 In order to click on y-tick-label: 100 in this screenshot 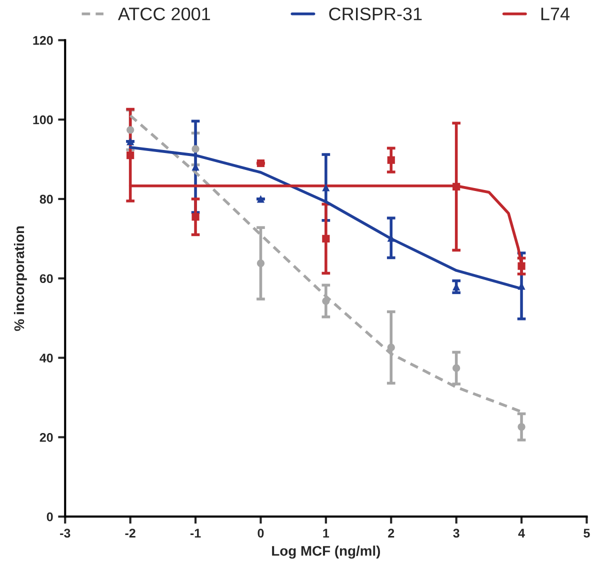, I will do `click(43, 119)`.